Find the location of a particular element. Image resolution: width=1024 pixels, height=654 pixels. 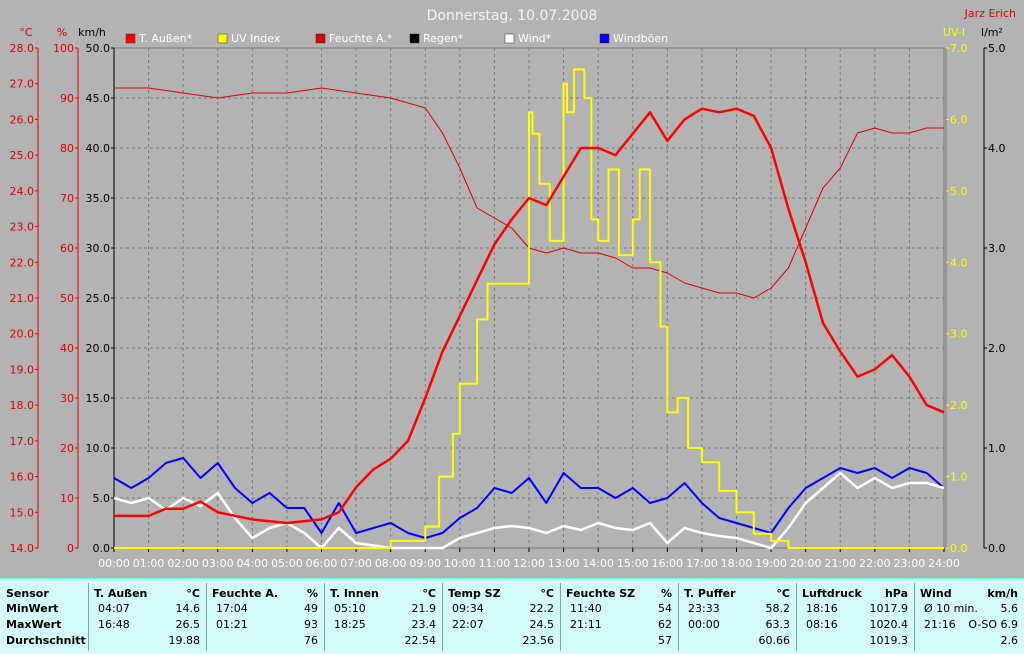

wind-tick-label: 35.0 is located at coordinates (98, 198).